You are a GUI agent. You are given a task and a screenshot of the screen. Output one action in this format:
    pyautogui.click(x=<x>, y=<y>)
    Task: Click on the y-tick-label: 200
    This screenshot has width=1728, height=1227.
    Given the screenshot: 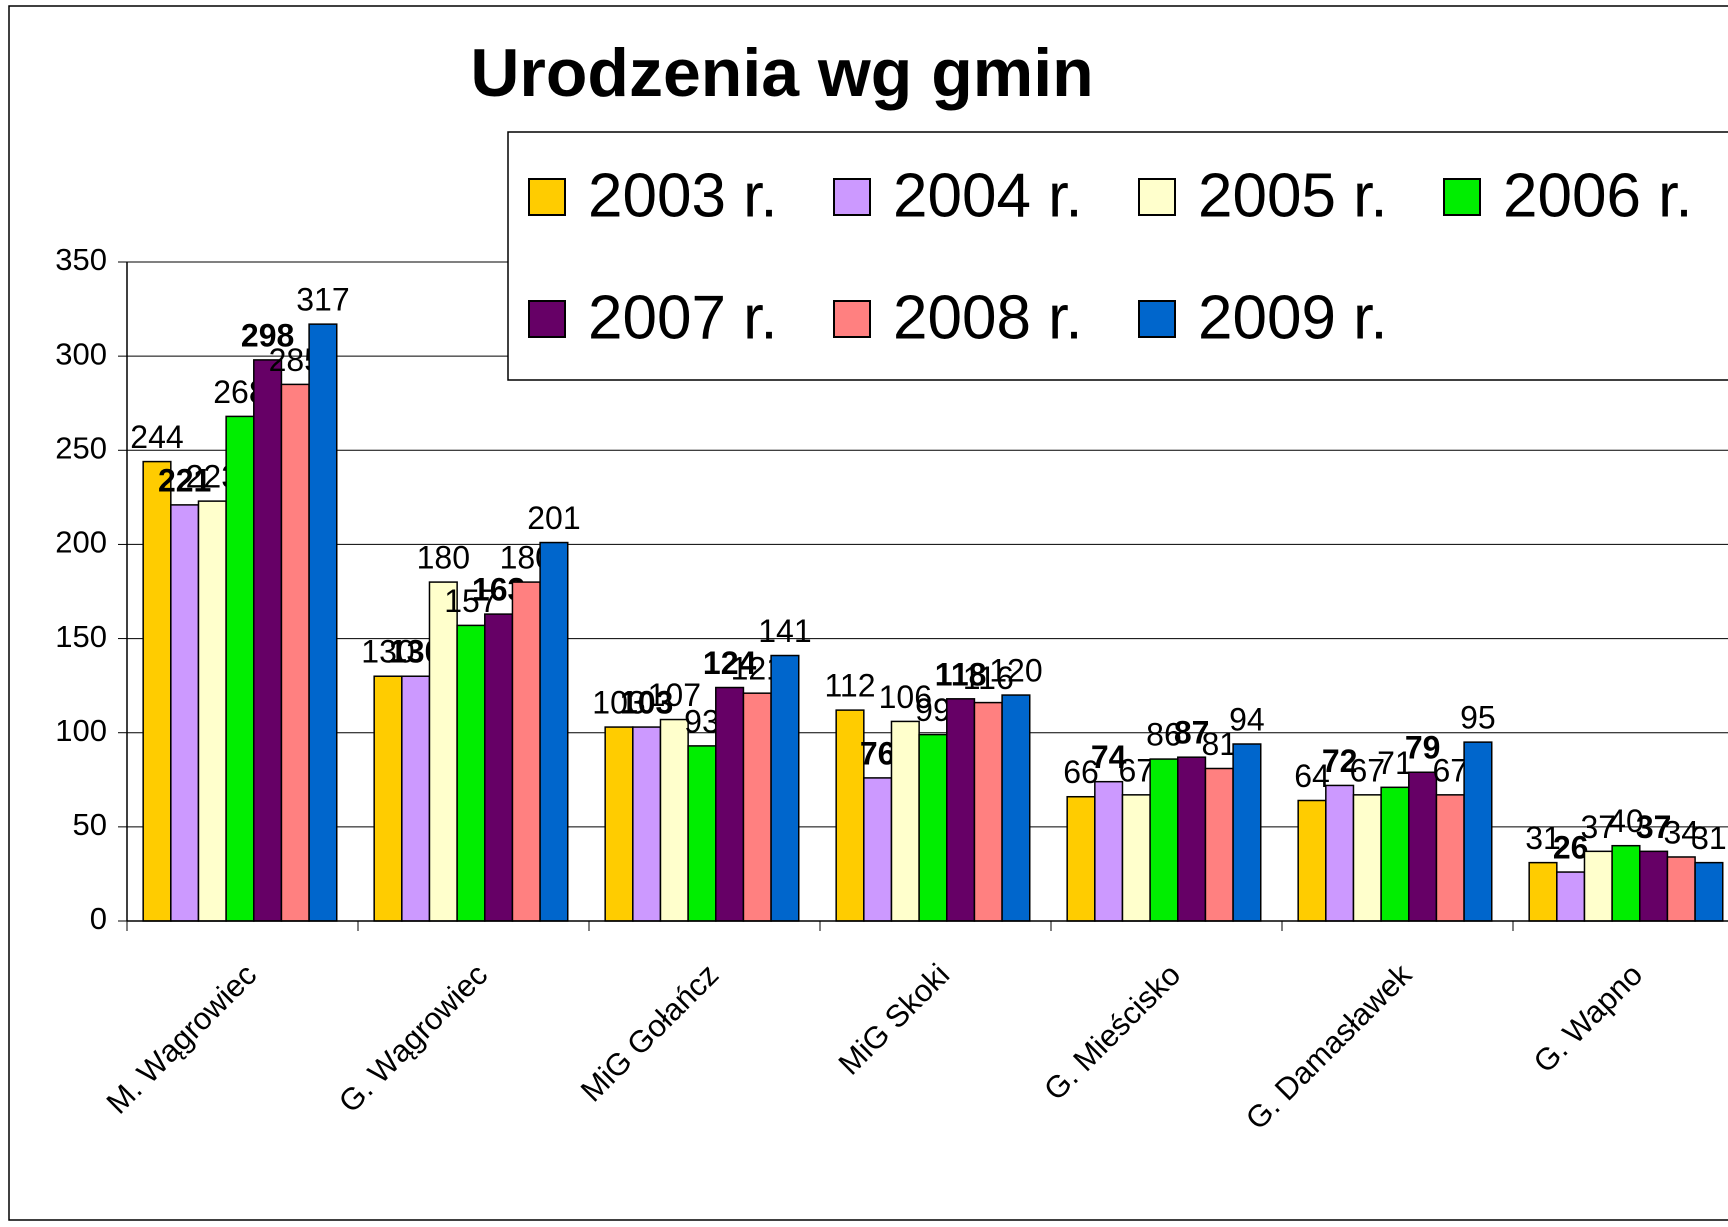 What is the action you would take?
    pyautogui.click(x=81, y=542)
    